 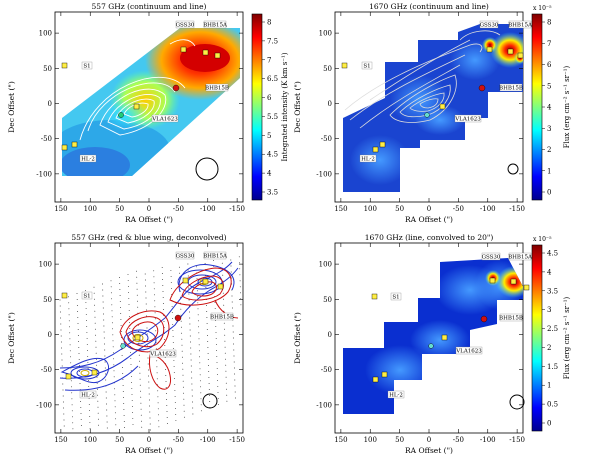 I want to click on x-tick-label: -150, so click(x=237, y=440).